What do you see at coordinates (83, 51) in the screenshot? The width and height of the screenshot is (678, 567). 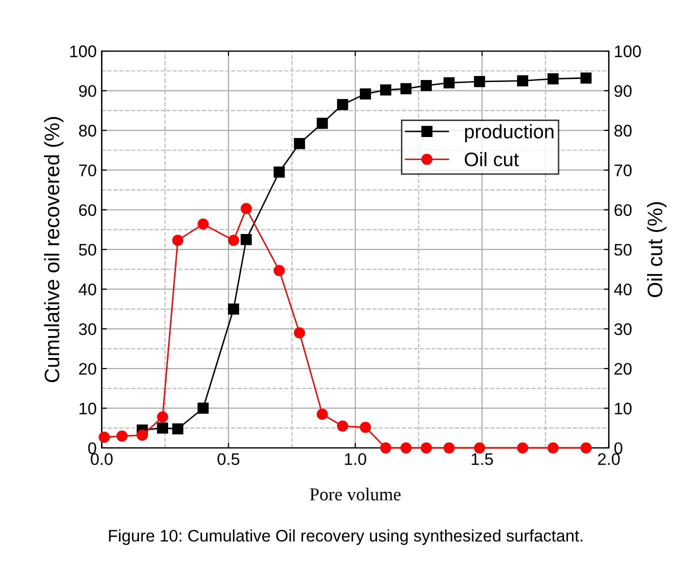 I see `y-tick-label: 100` at bounding box center [83, 51].